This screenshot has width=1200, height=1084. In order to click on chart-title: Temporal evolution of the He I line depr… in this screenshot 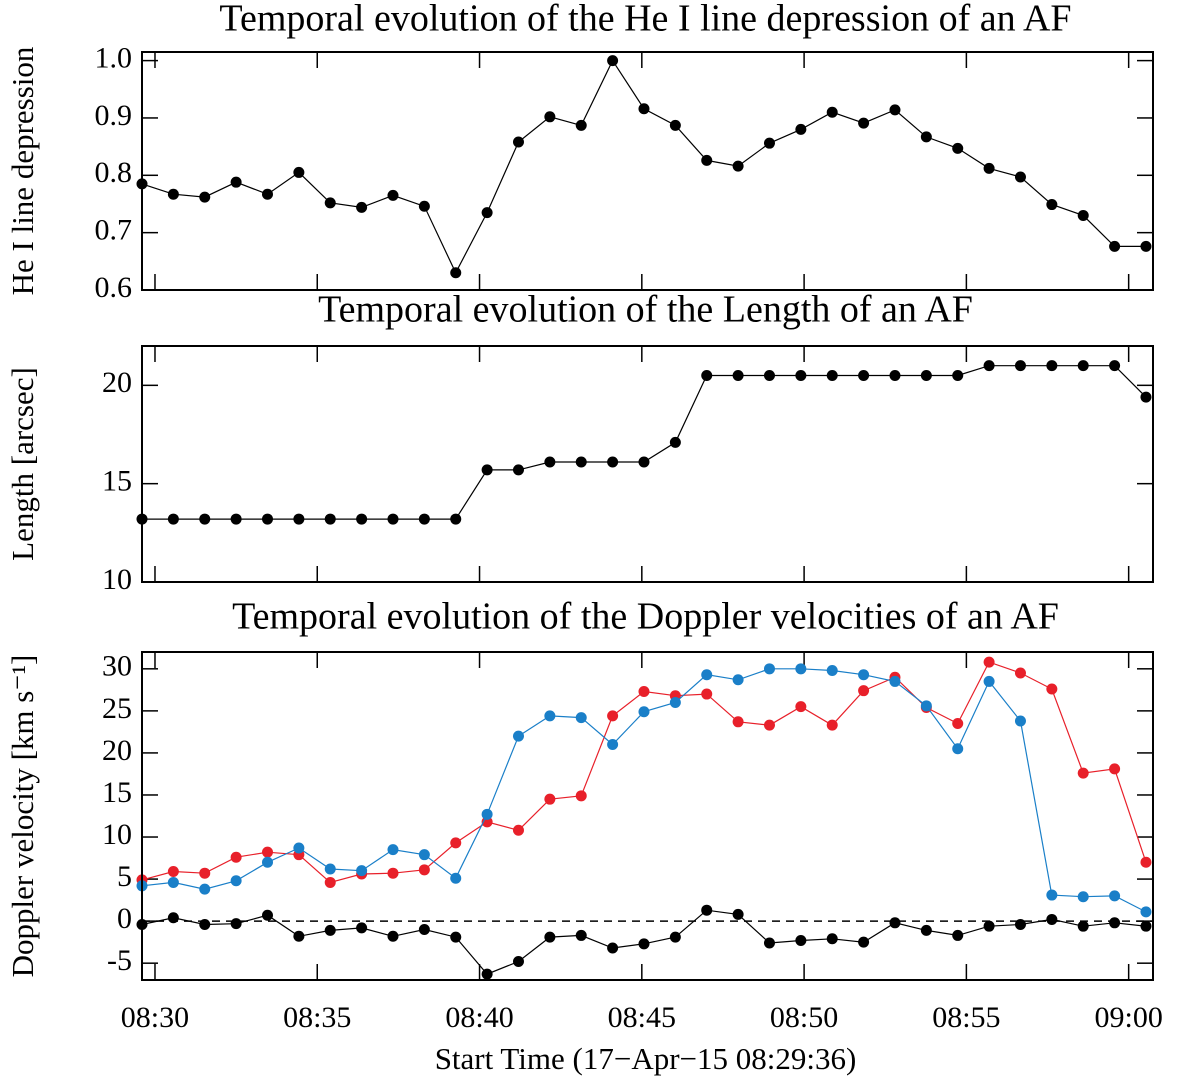, I will do `click(645, 20)`.